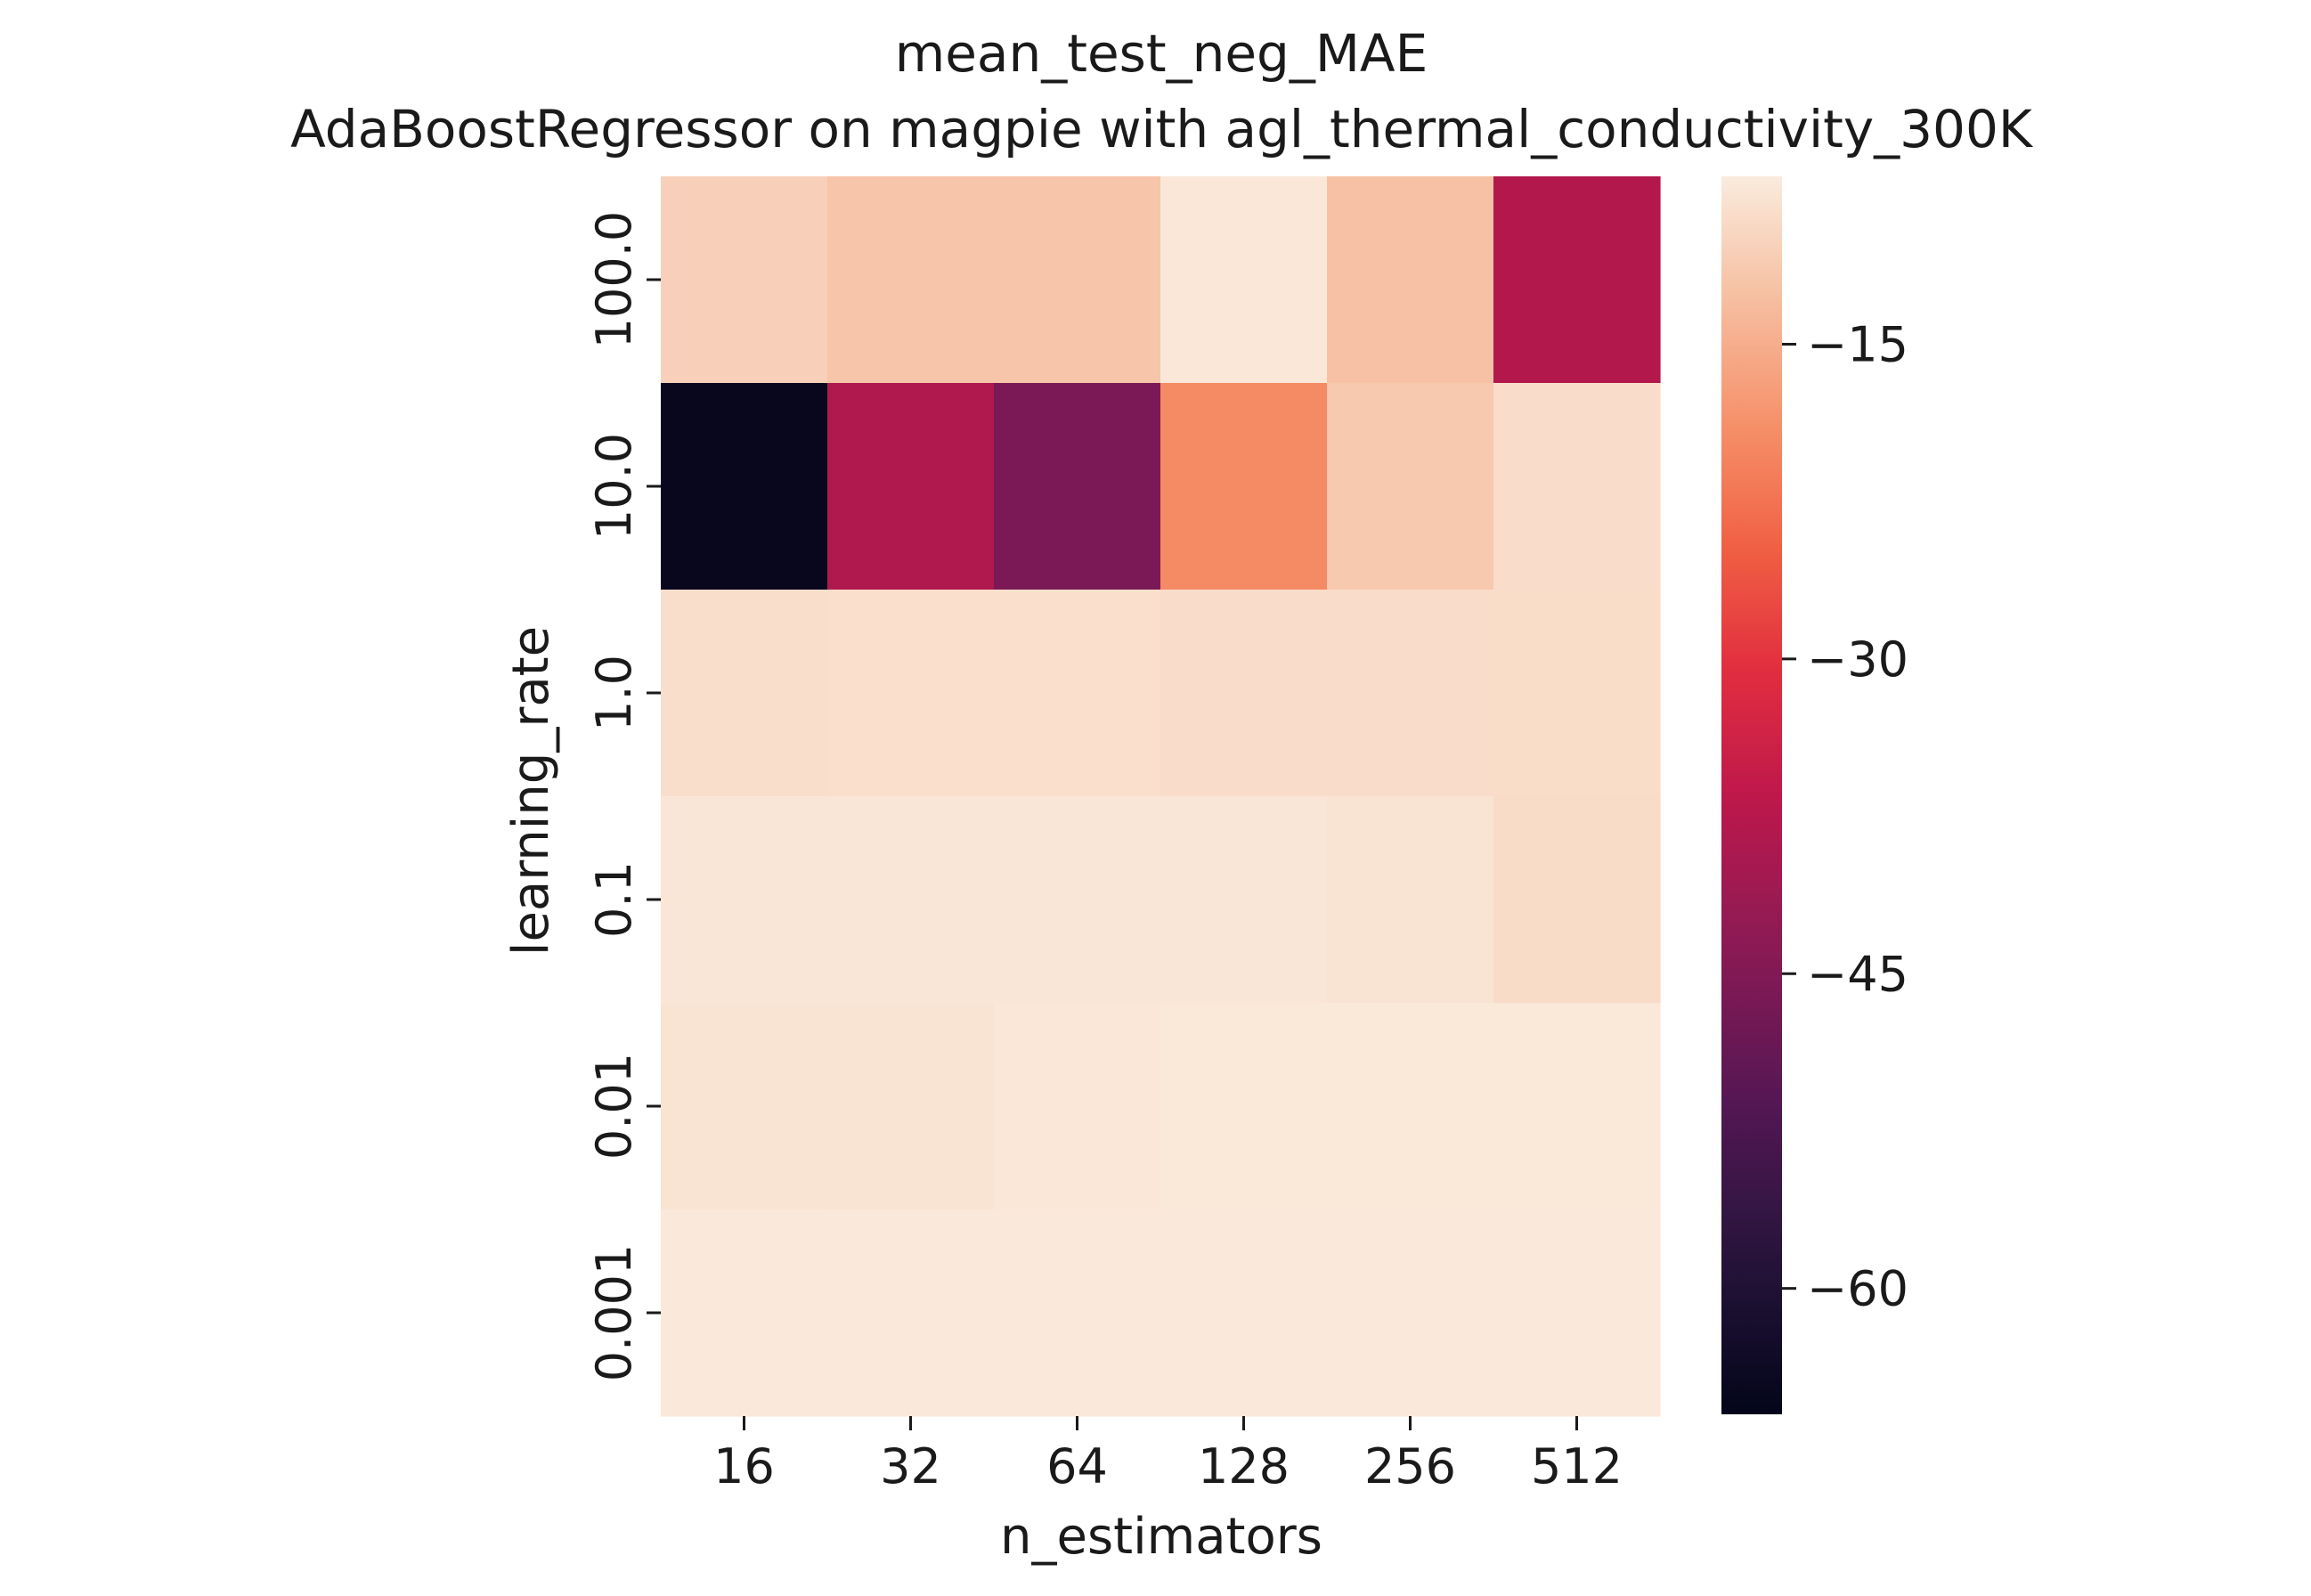  What do you see at coordinates (1244, 1466) in the screenshot?
I see `x-tick-label: 128` at bounding box center [1244, 1466].